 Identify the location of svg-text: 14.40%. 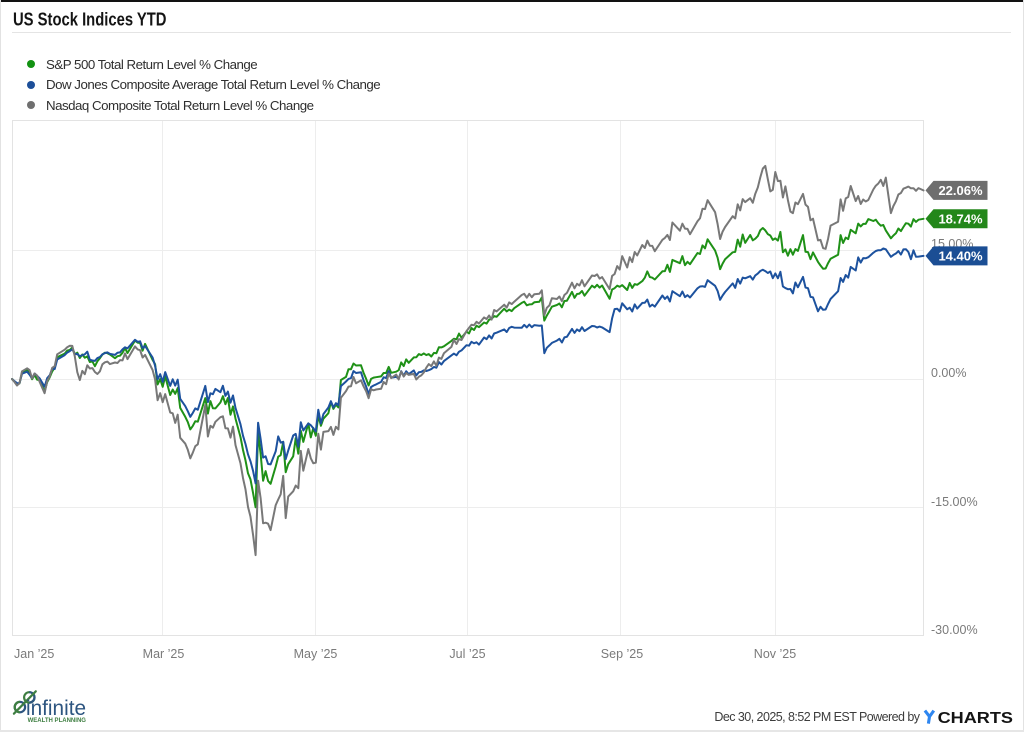
(960, 256).